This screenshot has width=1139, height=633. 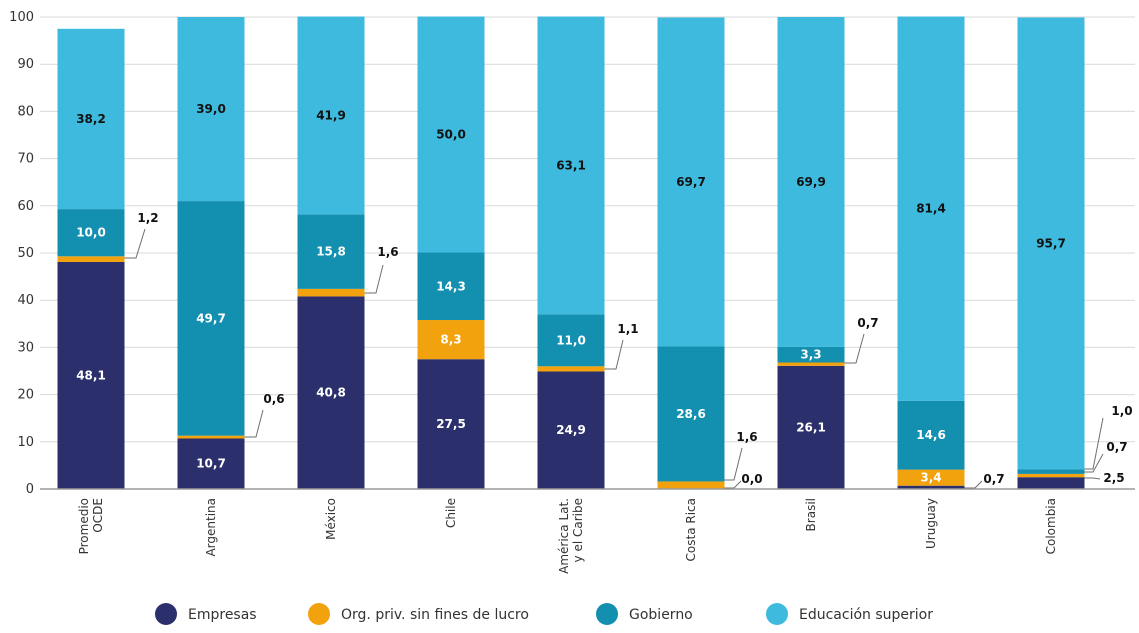 I want to click on callout-value-label: 2,5, so click(x=1113, y=478).